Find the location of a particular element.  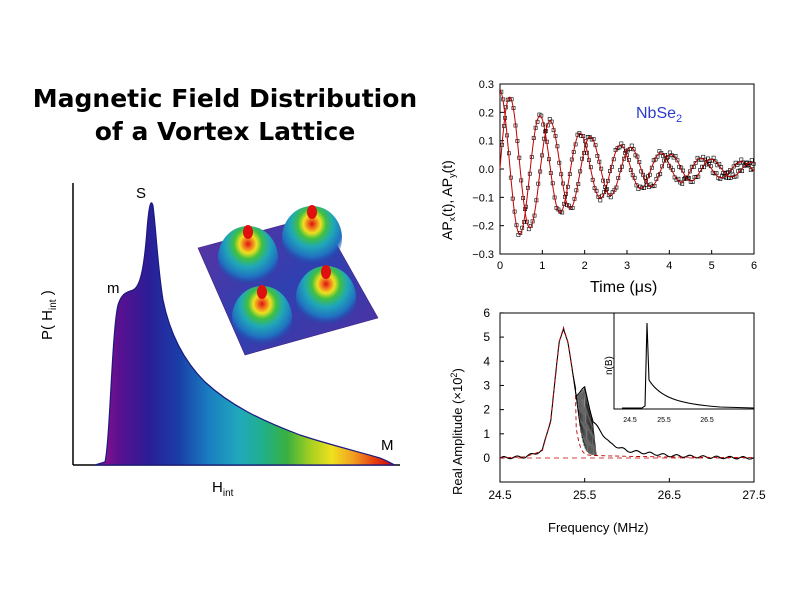

bottom-ytick-label: 3 is located at coordinates (486, 385).